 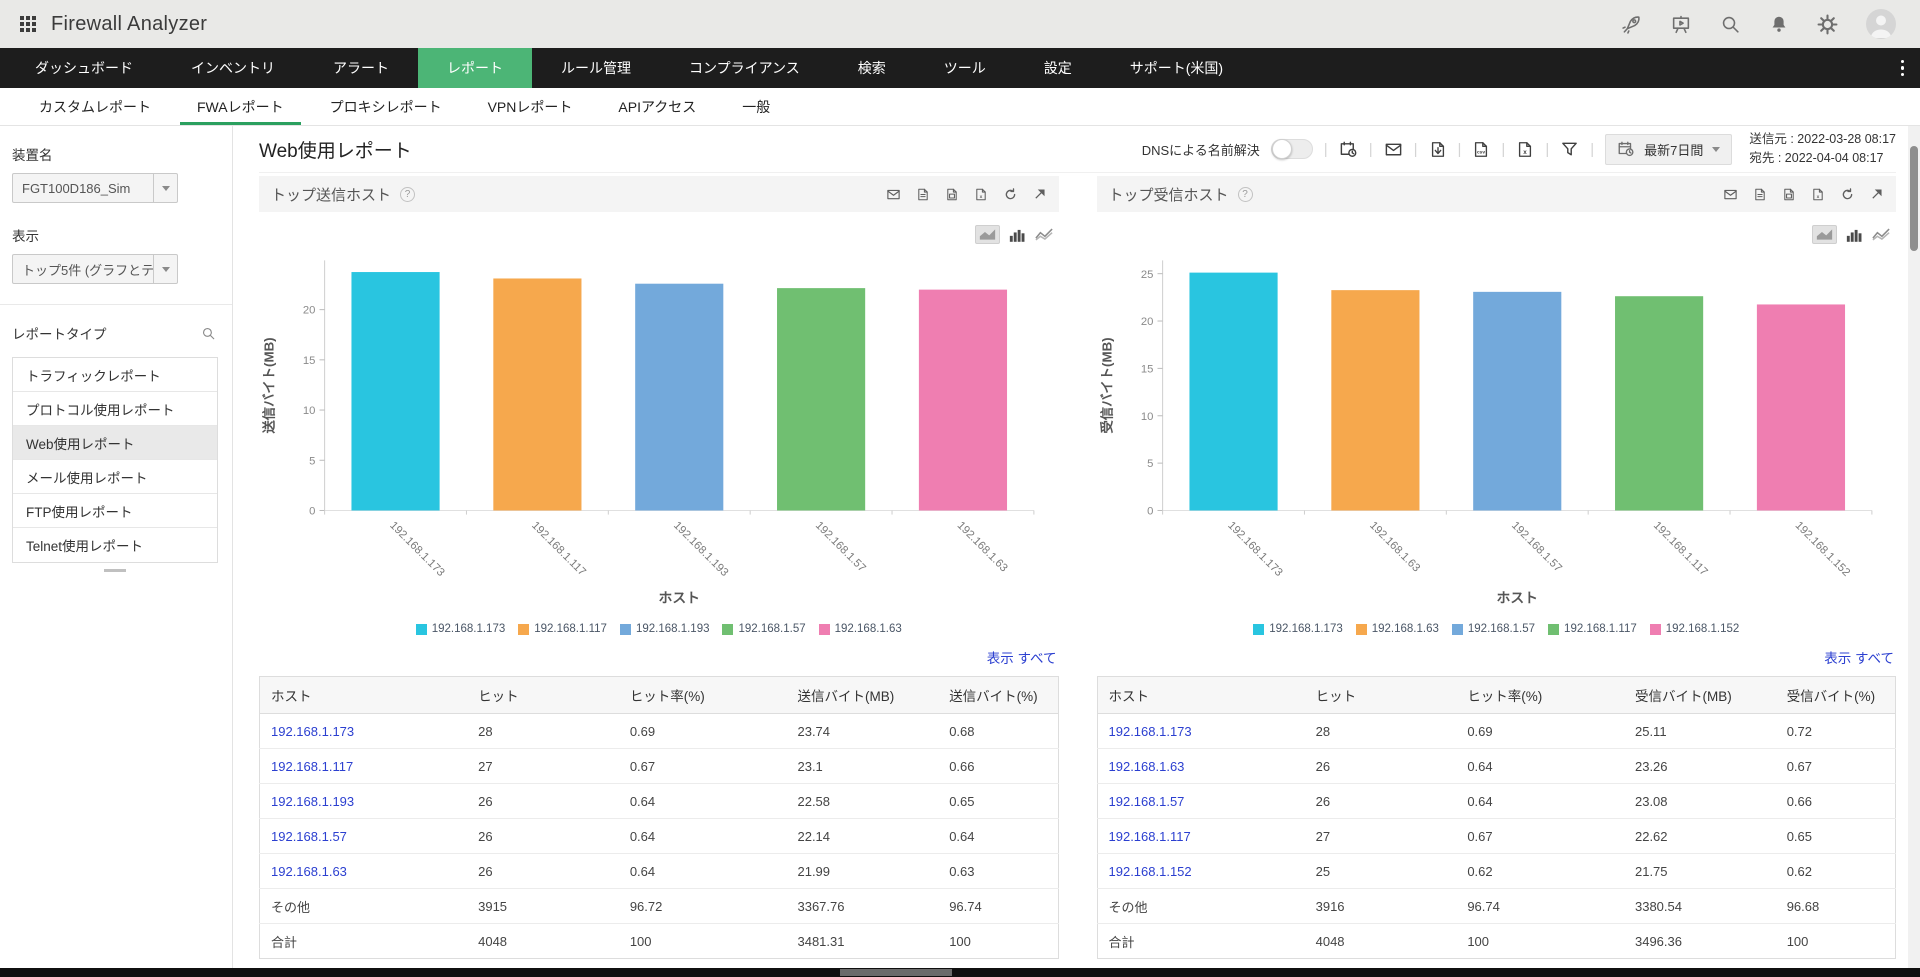 What do you see at coordinates (1681, 24) in the screenshot?
I see `demo-player-icon` at bounding box center [1681, 24].